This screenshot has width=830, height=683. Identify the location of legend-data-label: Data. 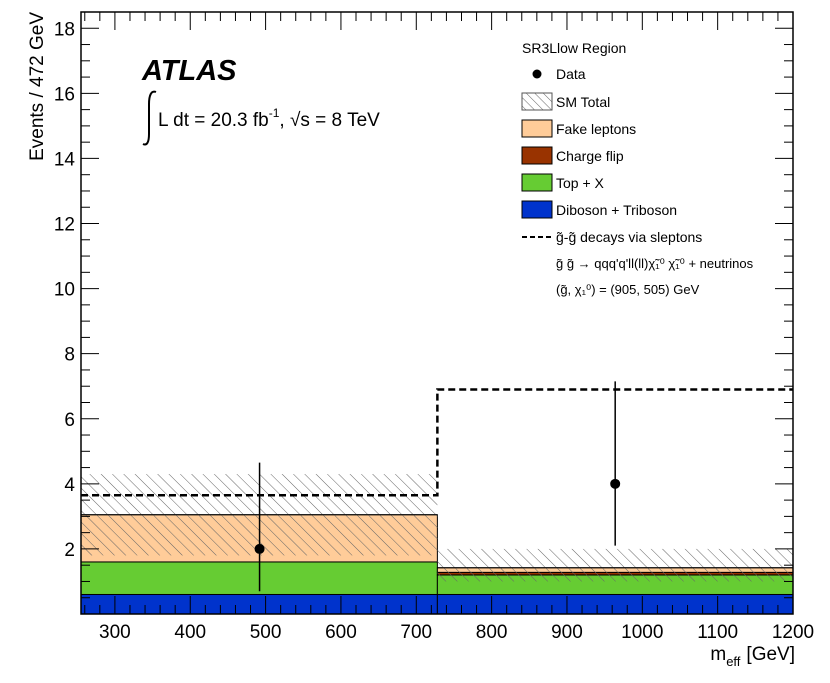
(571, 74).